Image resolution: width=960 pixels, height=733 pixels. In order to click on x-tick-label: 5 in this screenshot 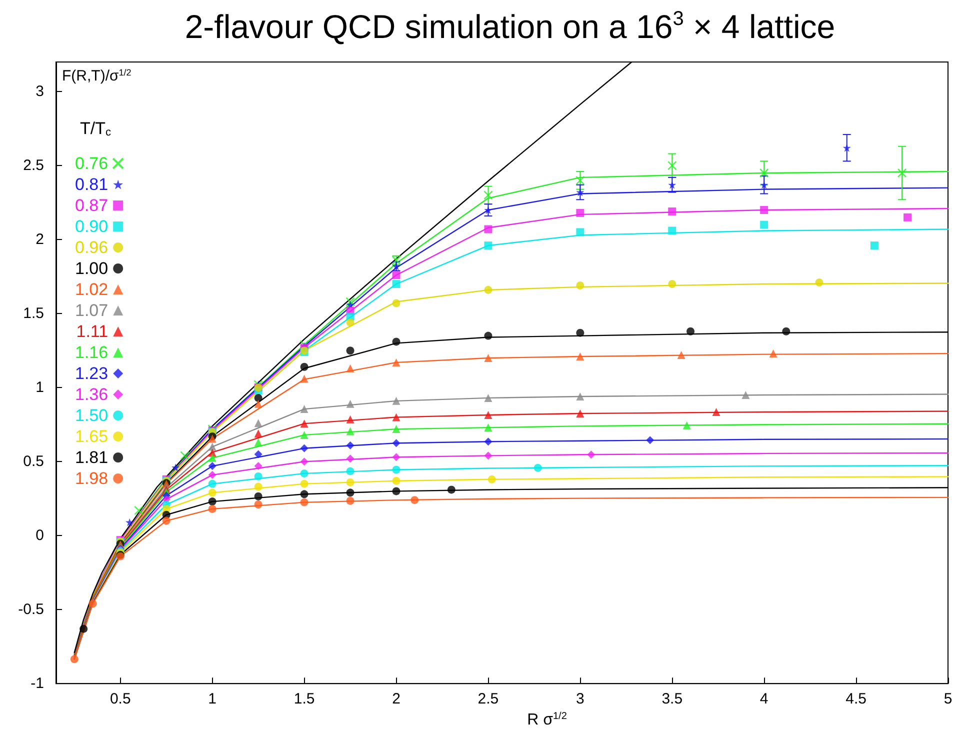, I will do `click(948, 699)`.